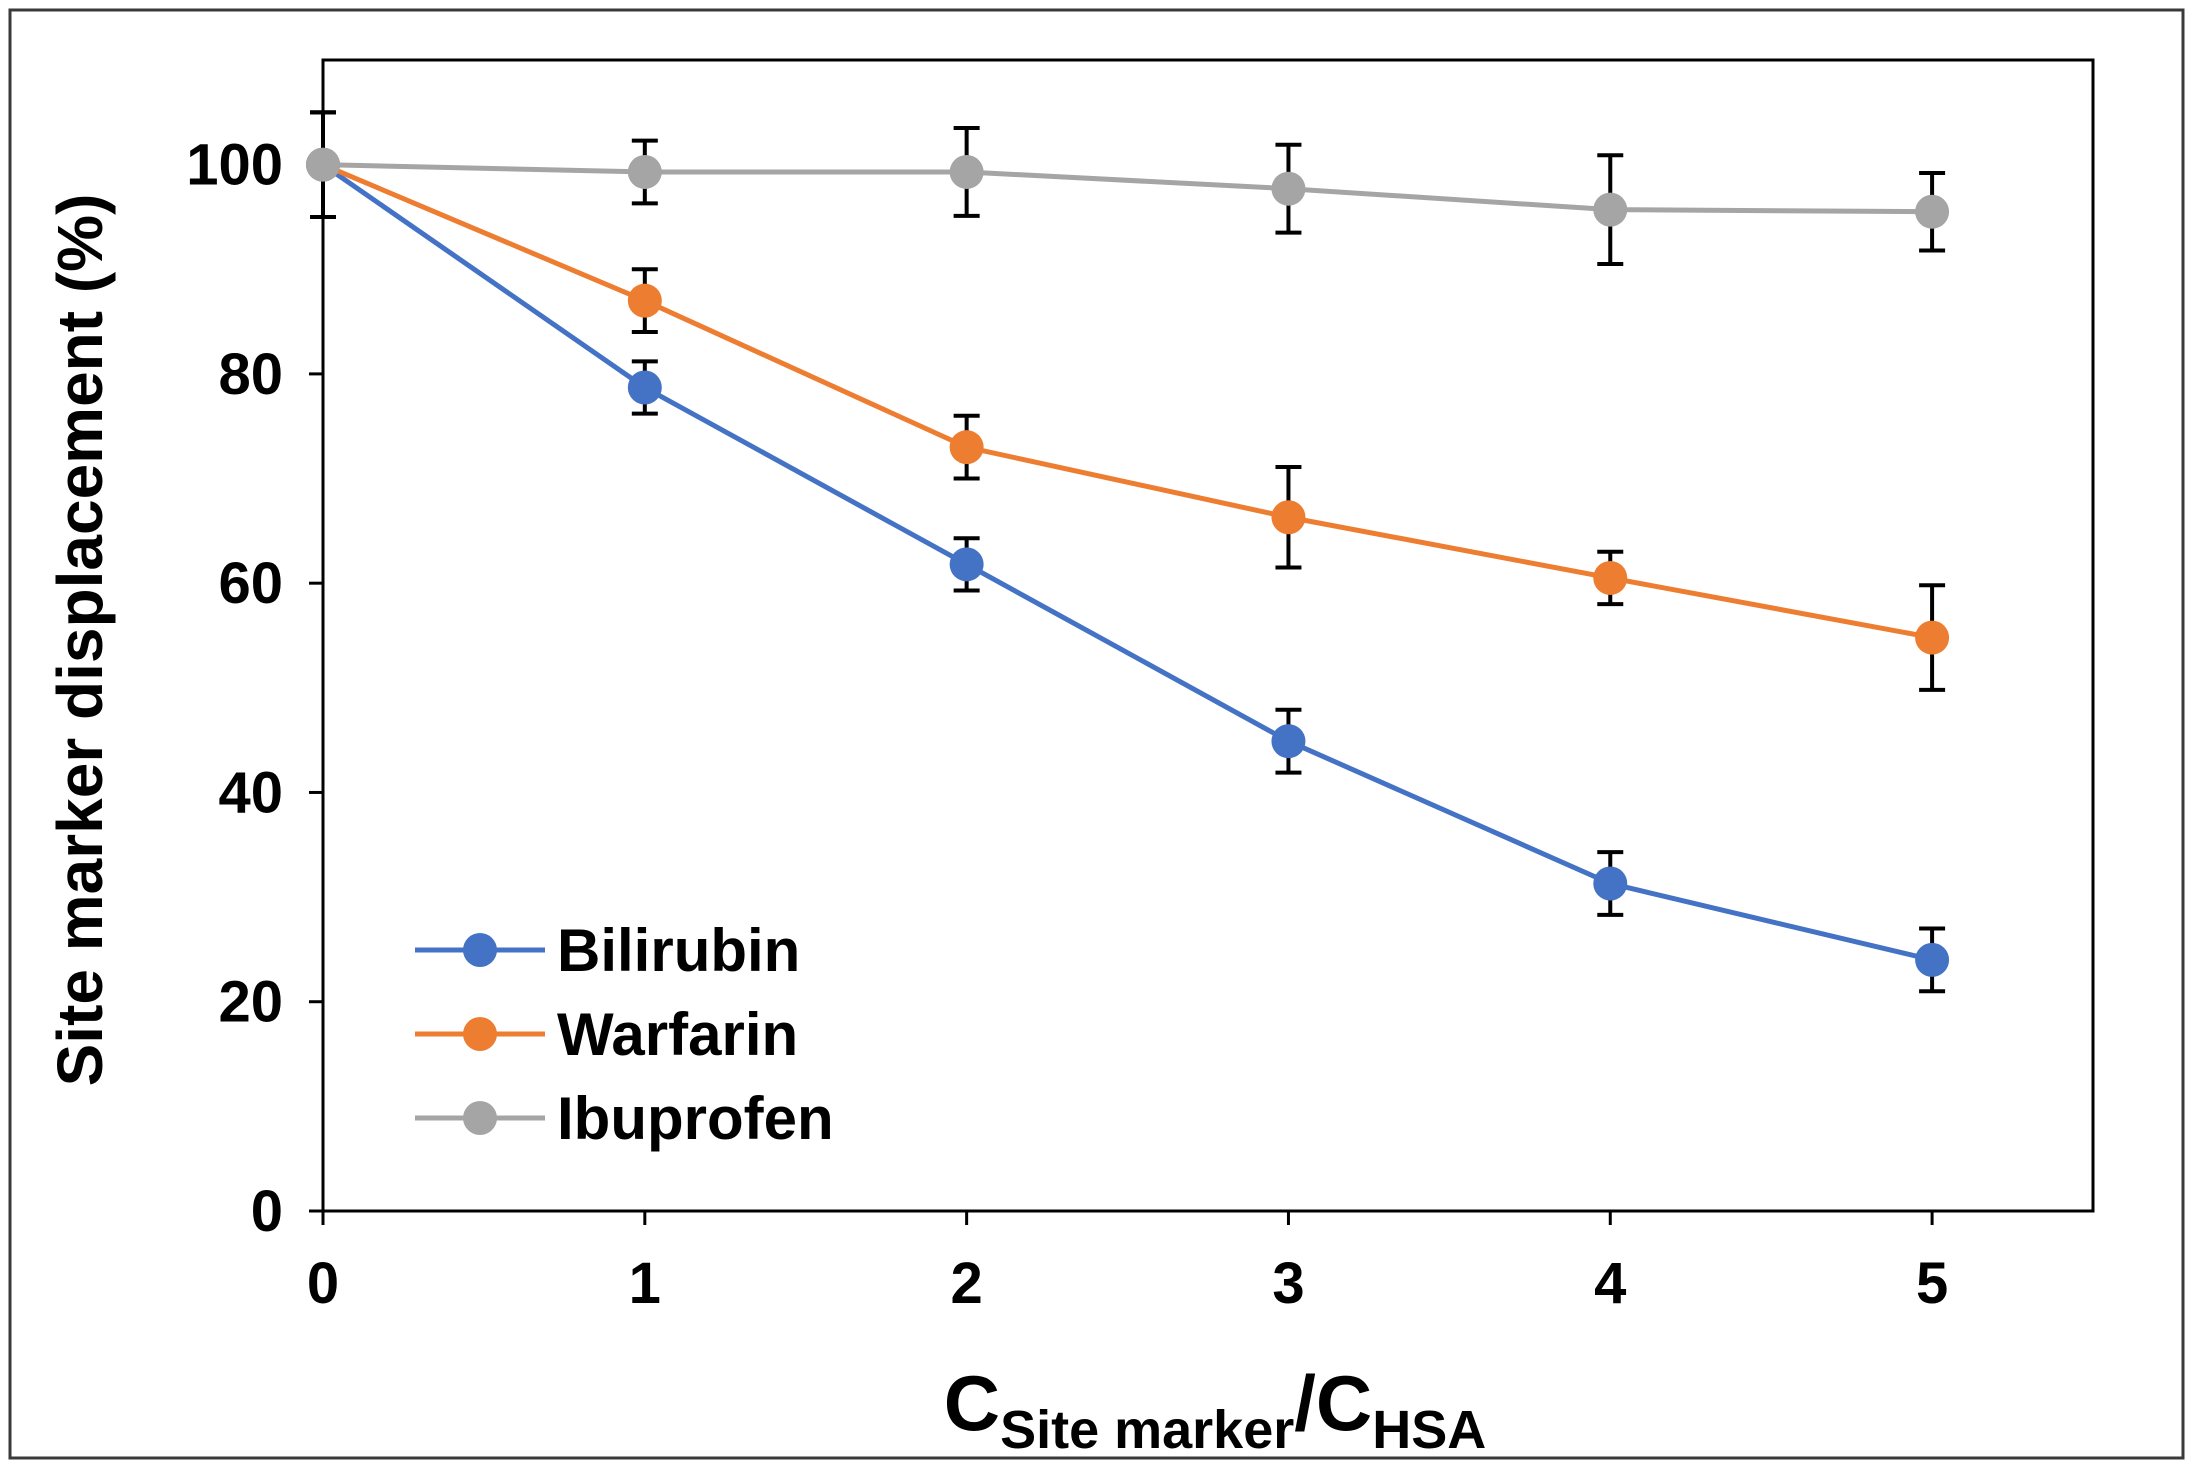  What do you see at coordinates (1127, 1263) in the screenshot?
I see `x-axis-ticks: 0 1 2 3 4 5` at bounding box center [1127, 1263].